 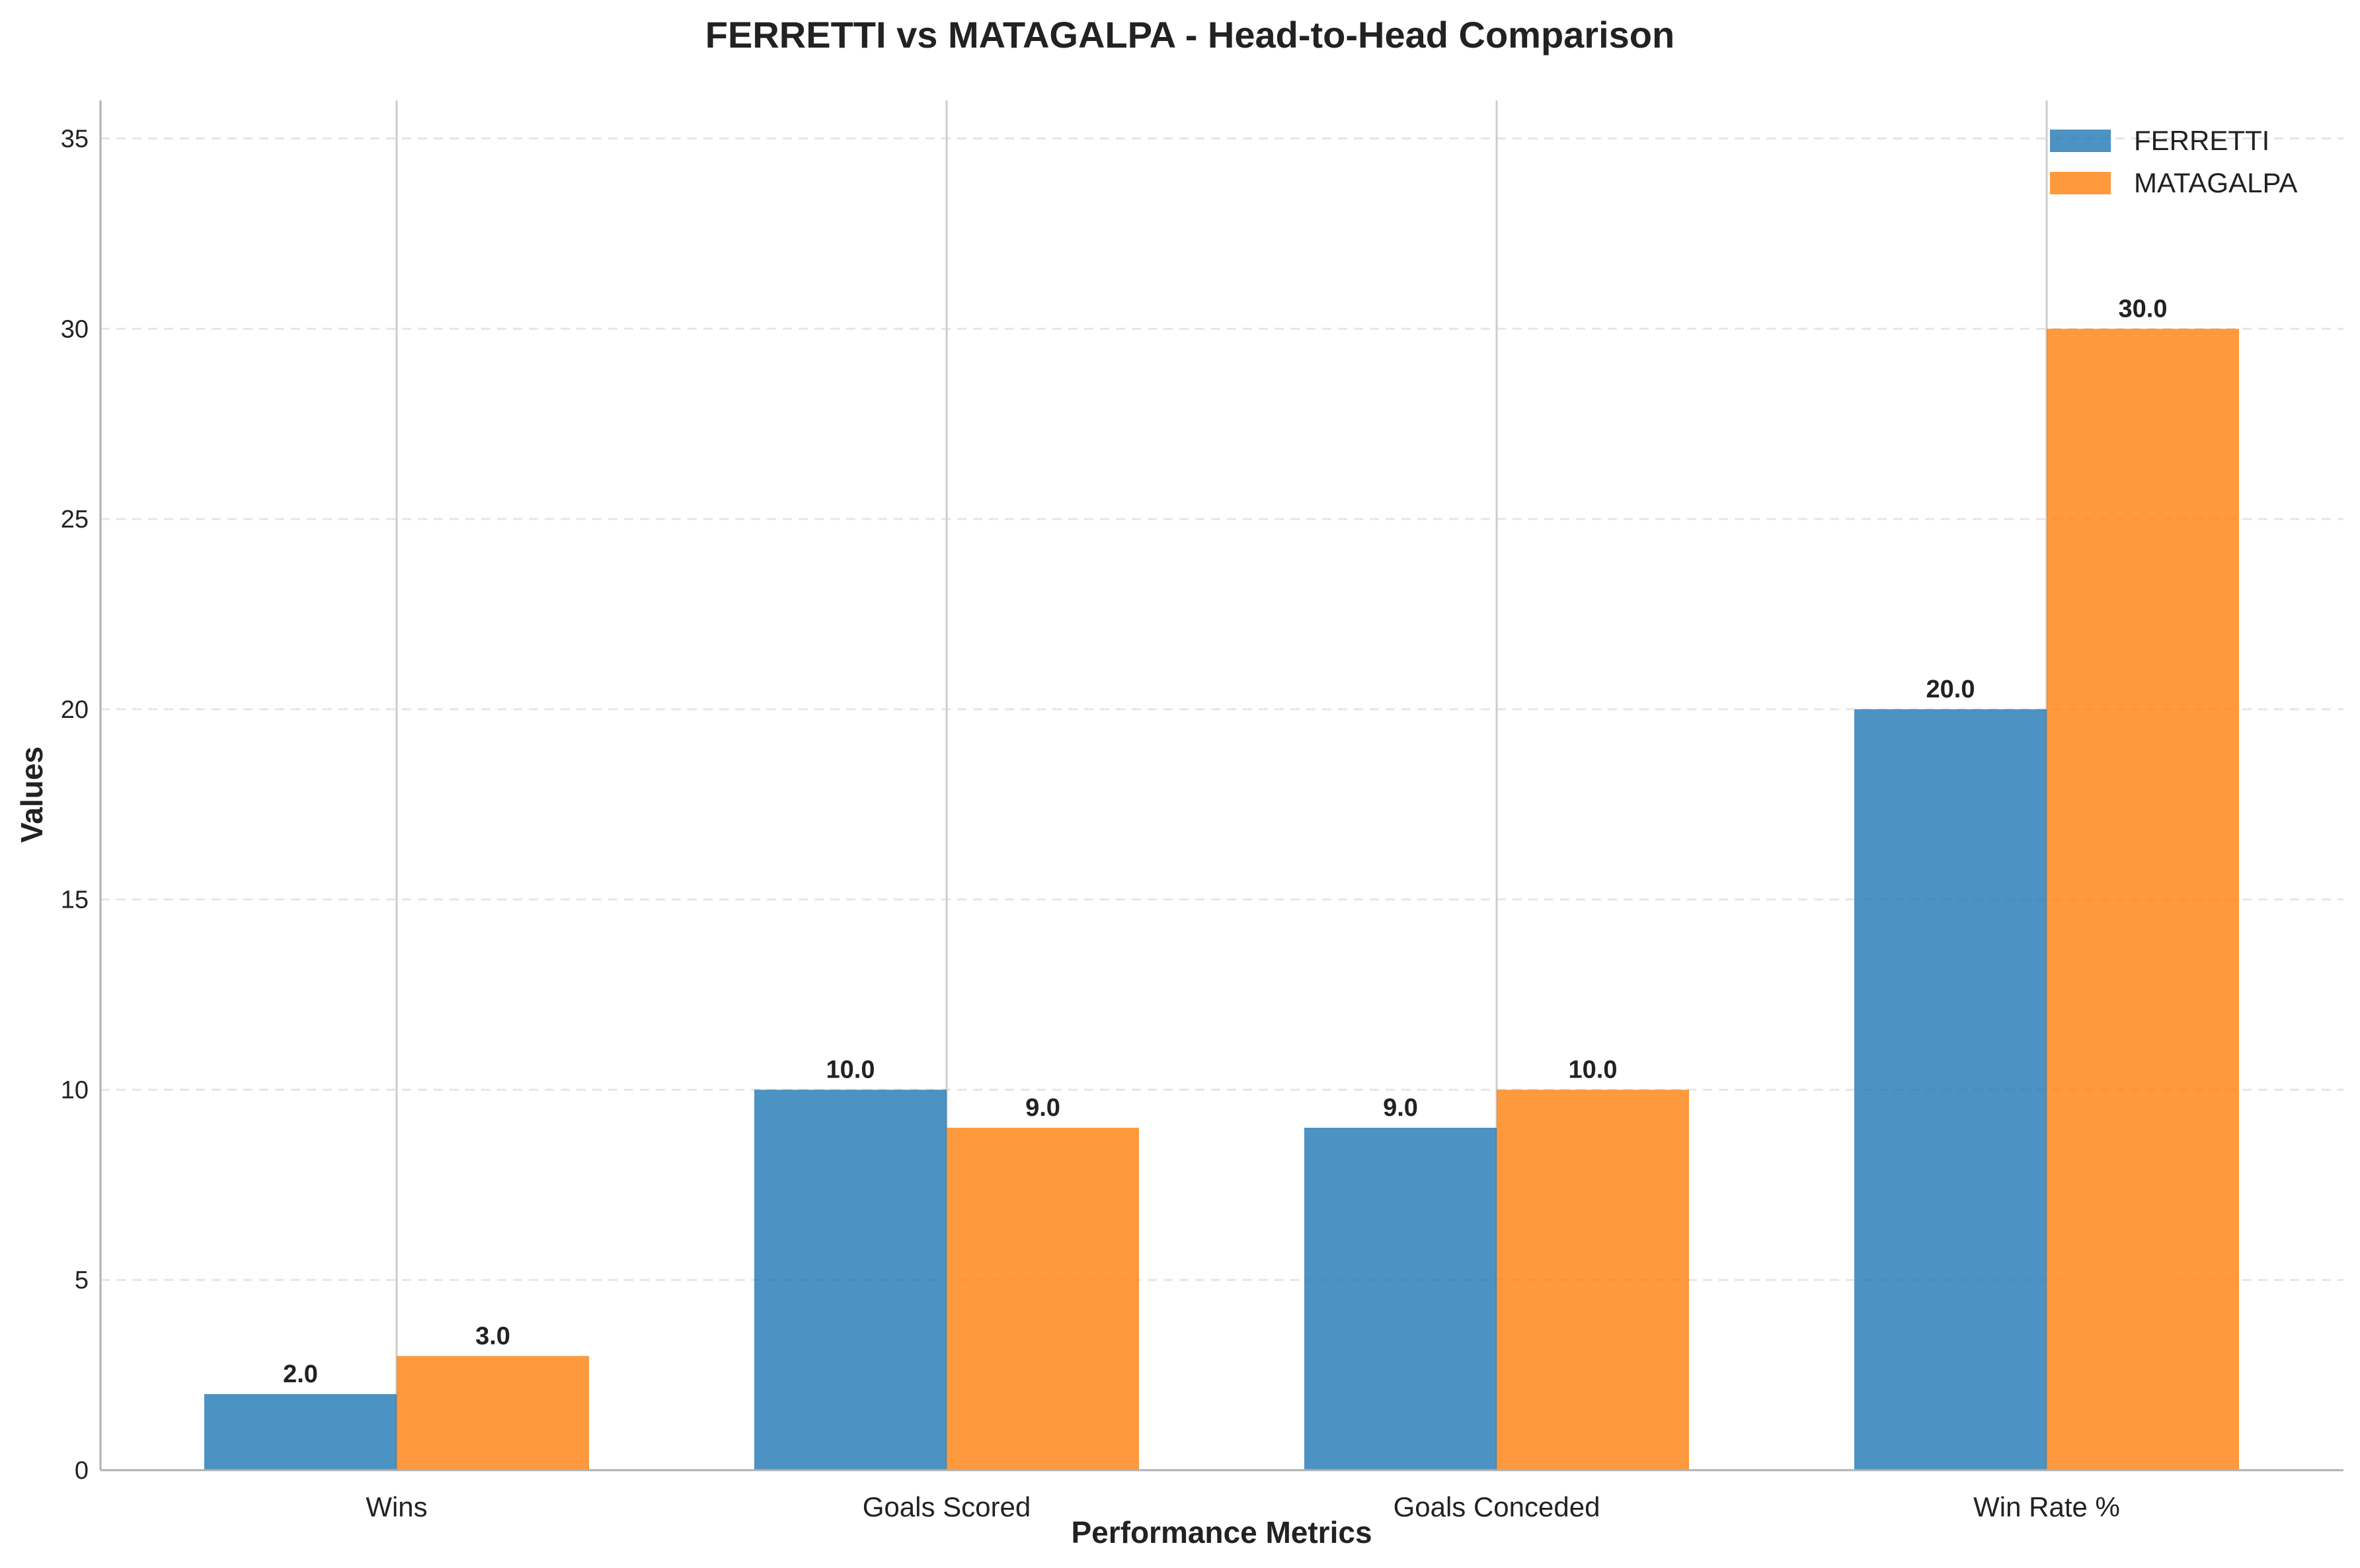 I want to click on y-axis-label: Values, so click(x=32, y=794).